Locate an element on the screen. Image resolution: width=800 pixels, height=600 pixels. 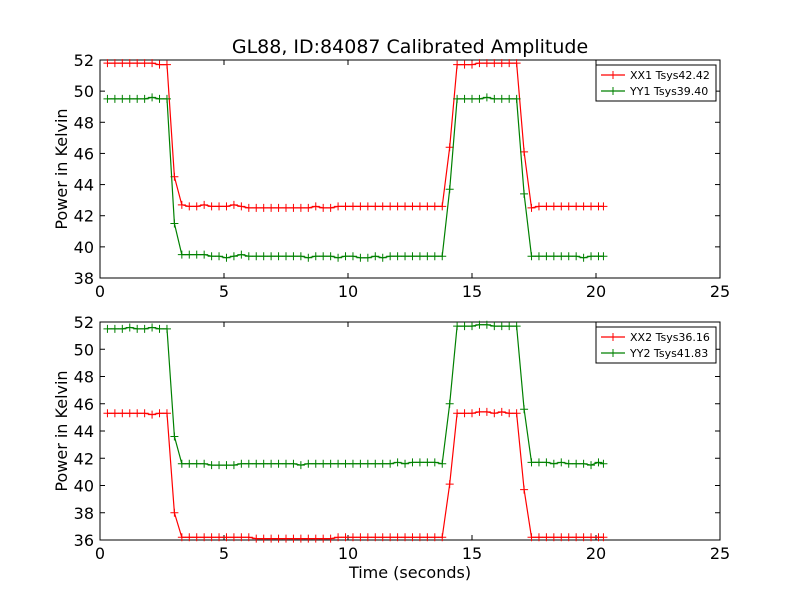
x-axis-label: Time (seconds) is located at coordinates (409, 572).